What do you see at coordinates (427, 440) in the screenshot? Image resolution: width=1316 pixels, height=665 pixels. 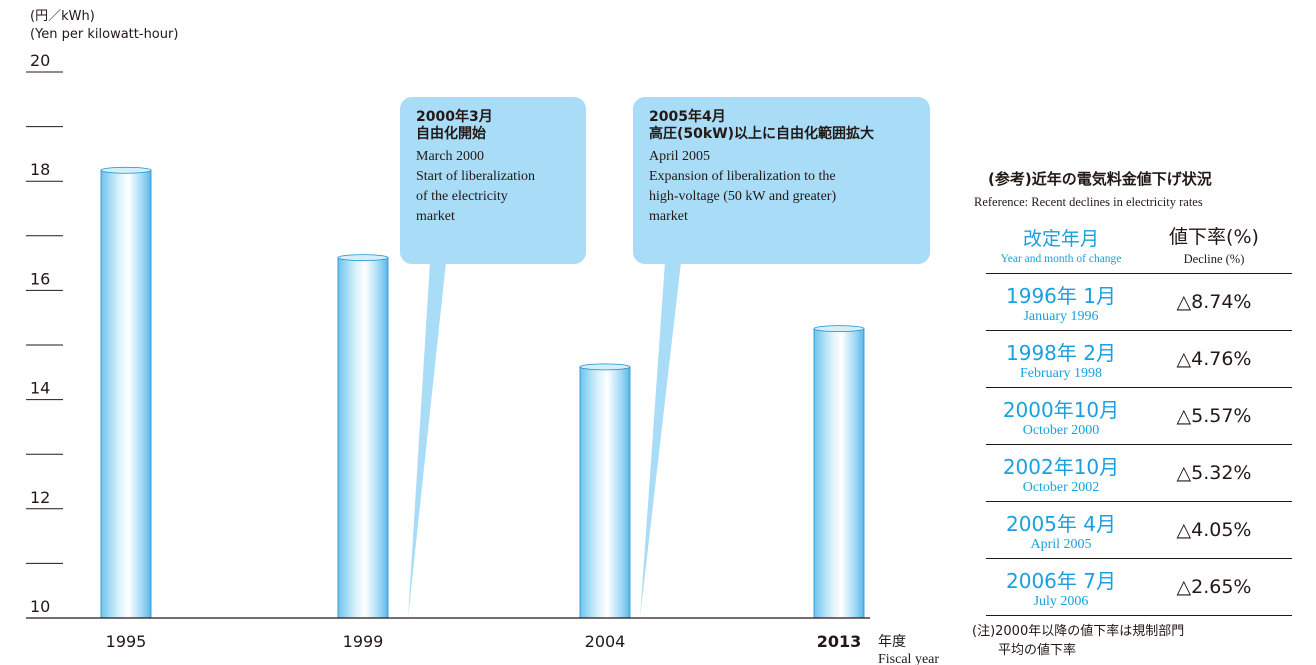 I see `callout-pointer-2000` at bounding box center [427, 440].